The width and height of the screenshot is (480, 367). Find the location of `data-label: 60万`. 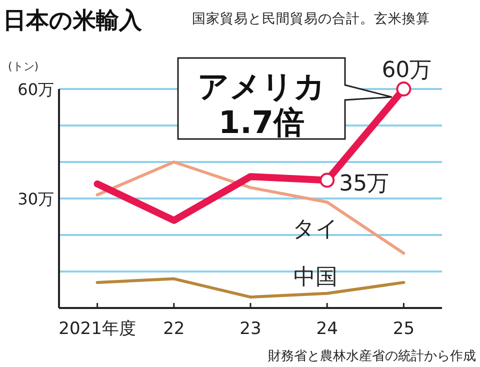

data-label: 60万 is located at coordinates (407, 70).